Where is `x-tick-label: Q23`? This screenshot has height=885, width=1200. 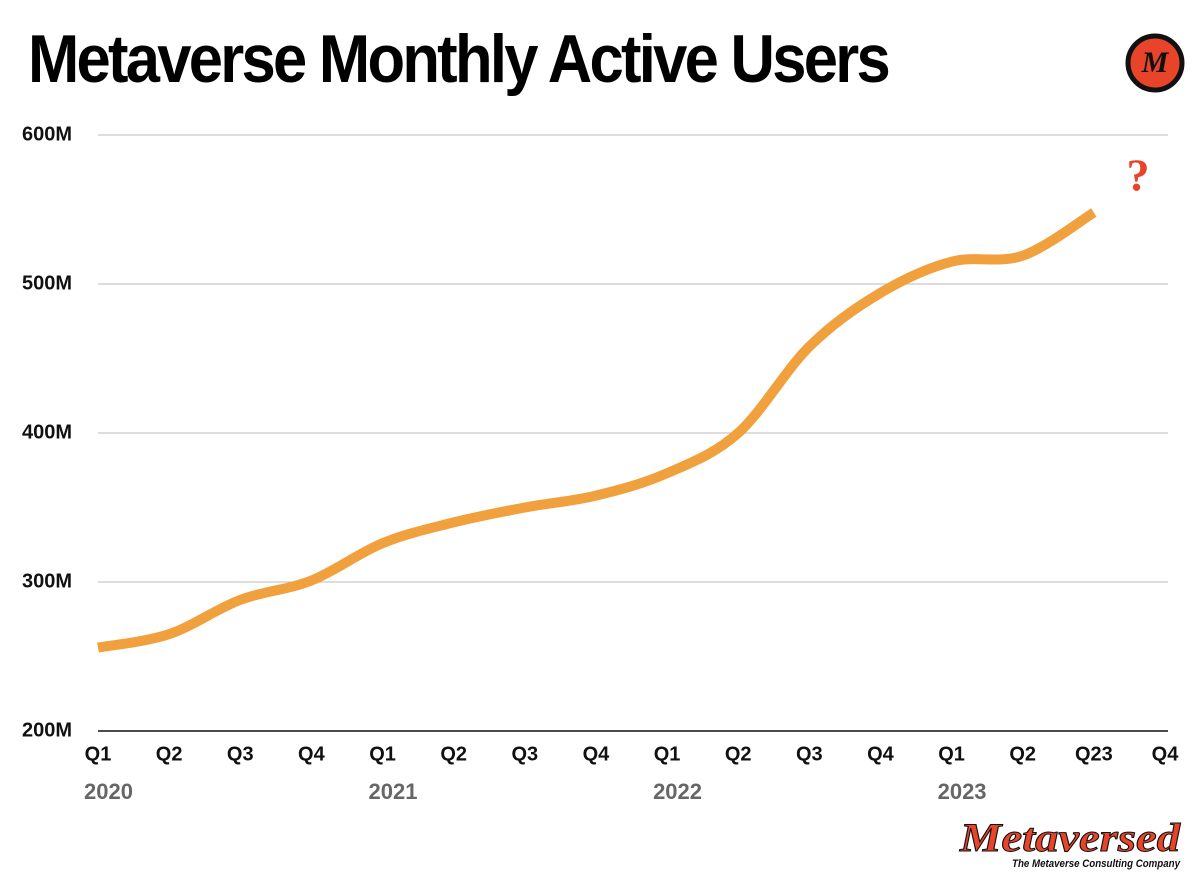 x-tick-label: Q23 is located at coordinates (1094, 754).